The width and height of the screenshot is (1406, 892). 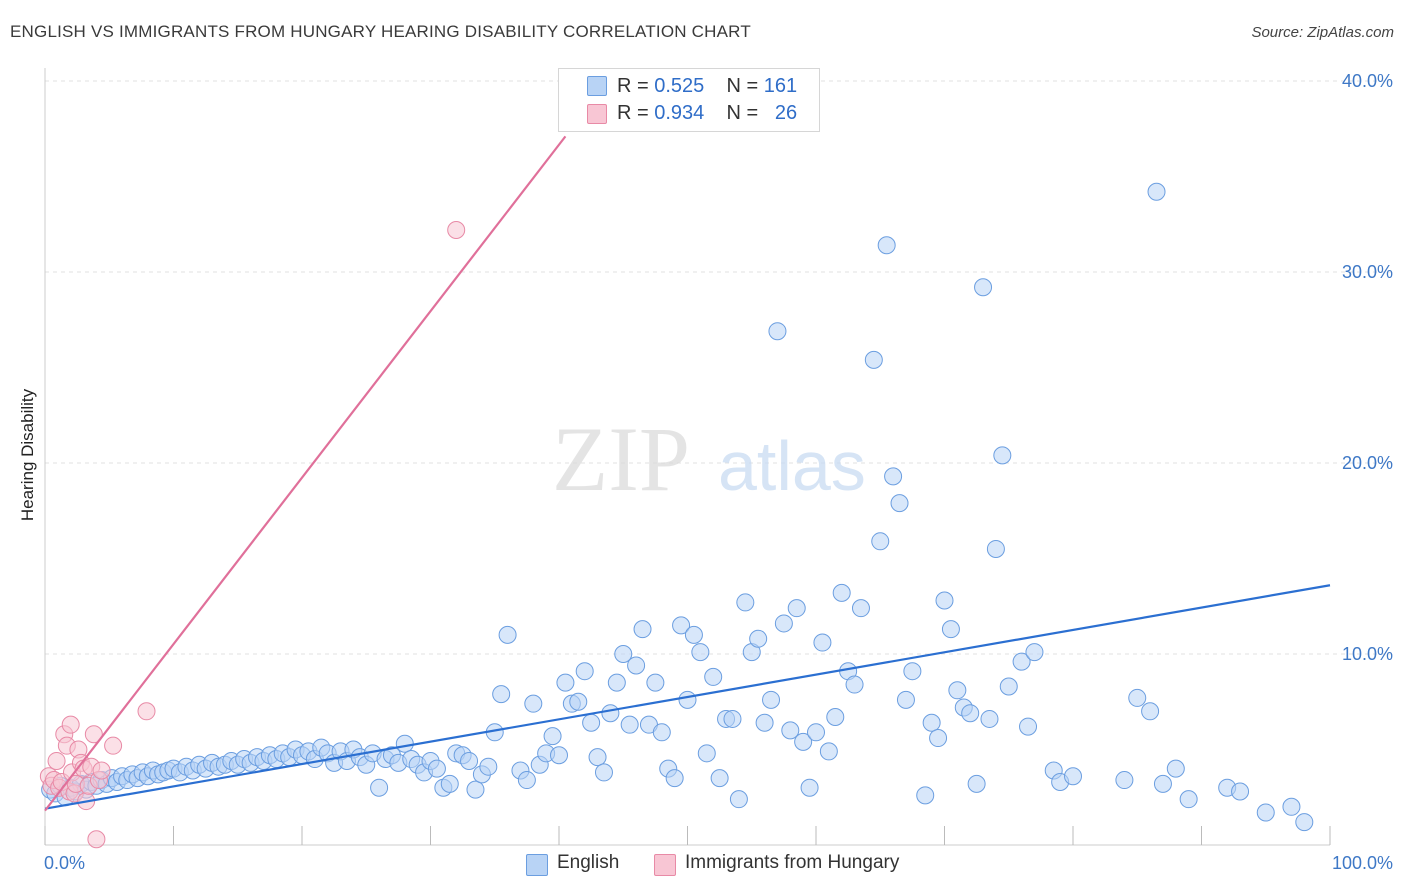 What do you see at coordinates (1367, 81) in the screenshot?
I see `y-tick-label-3: 40.0%` at bounding box center [1367, 81].